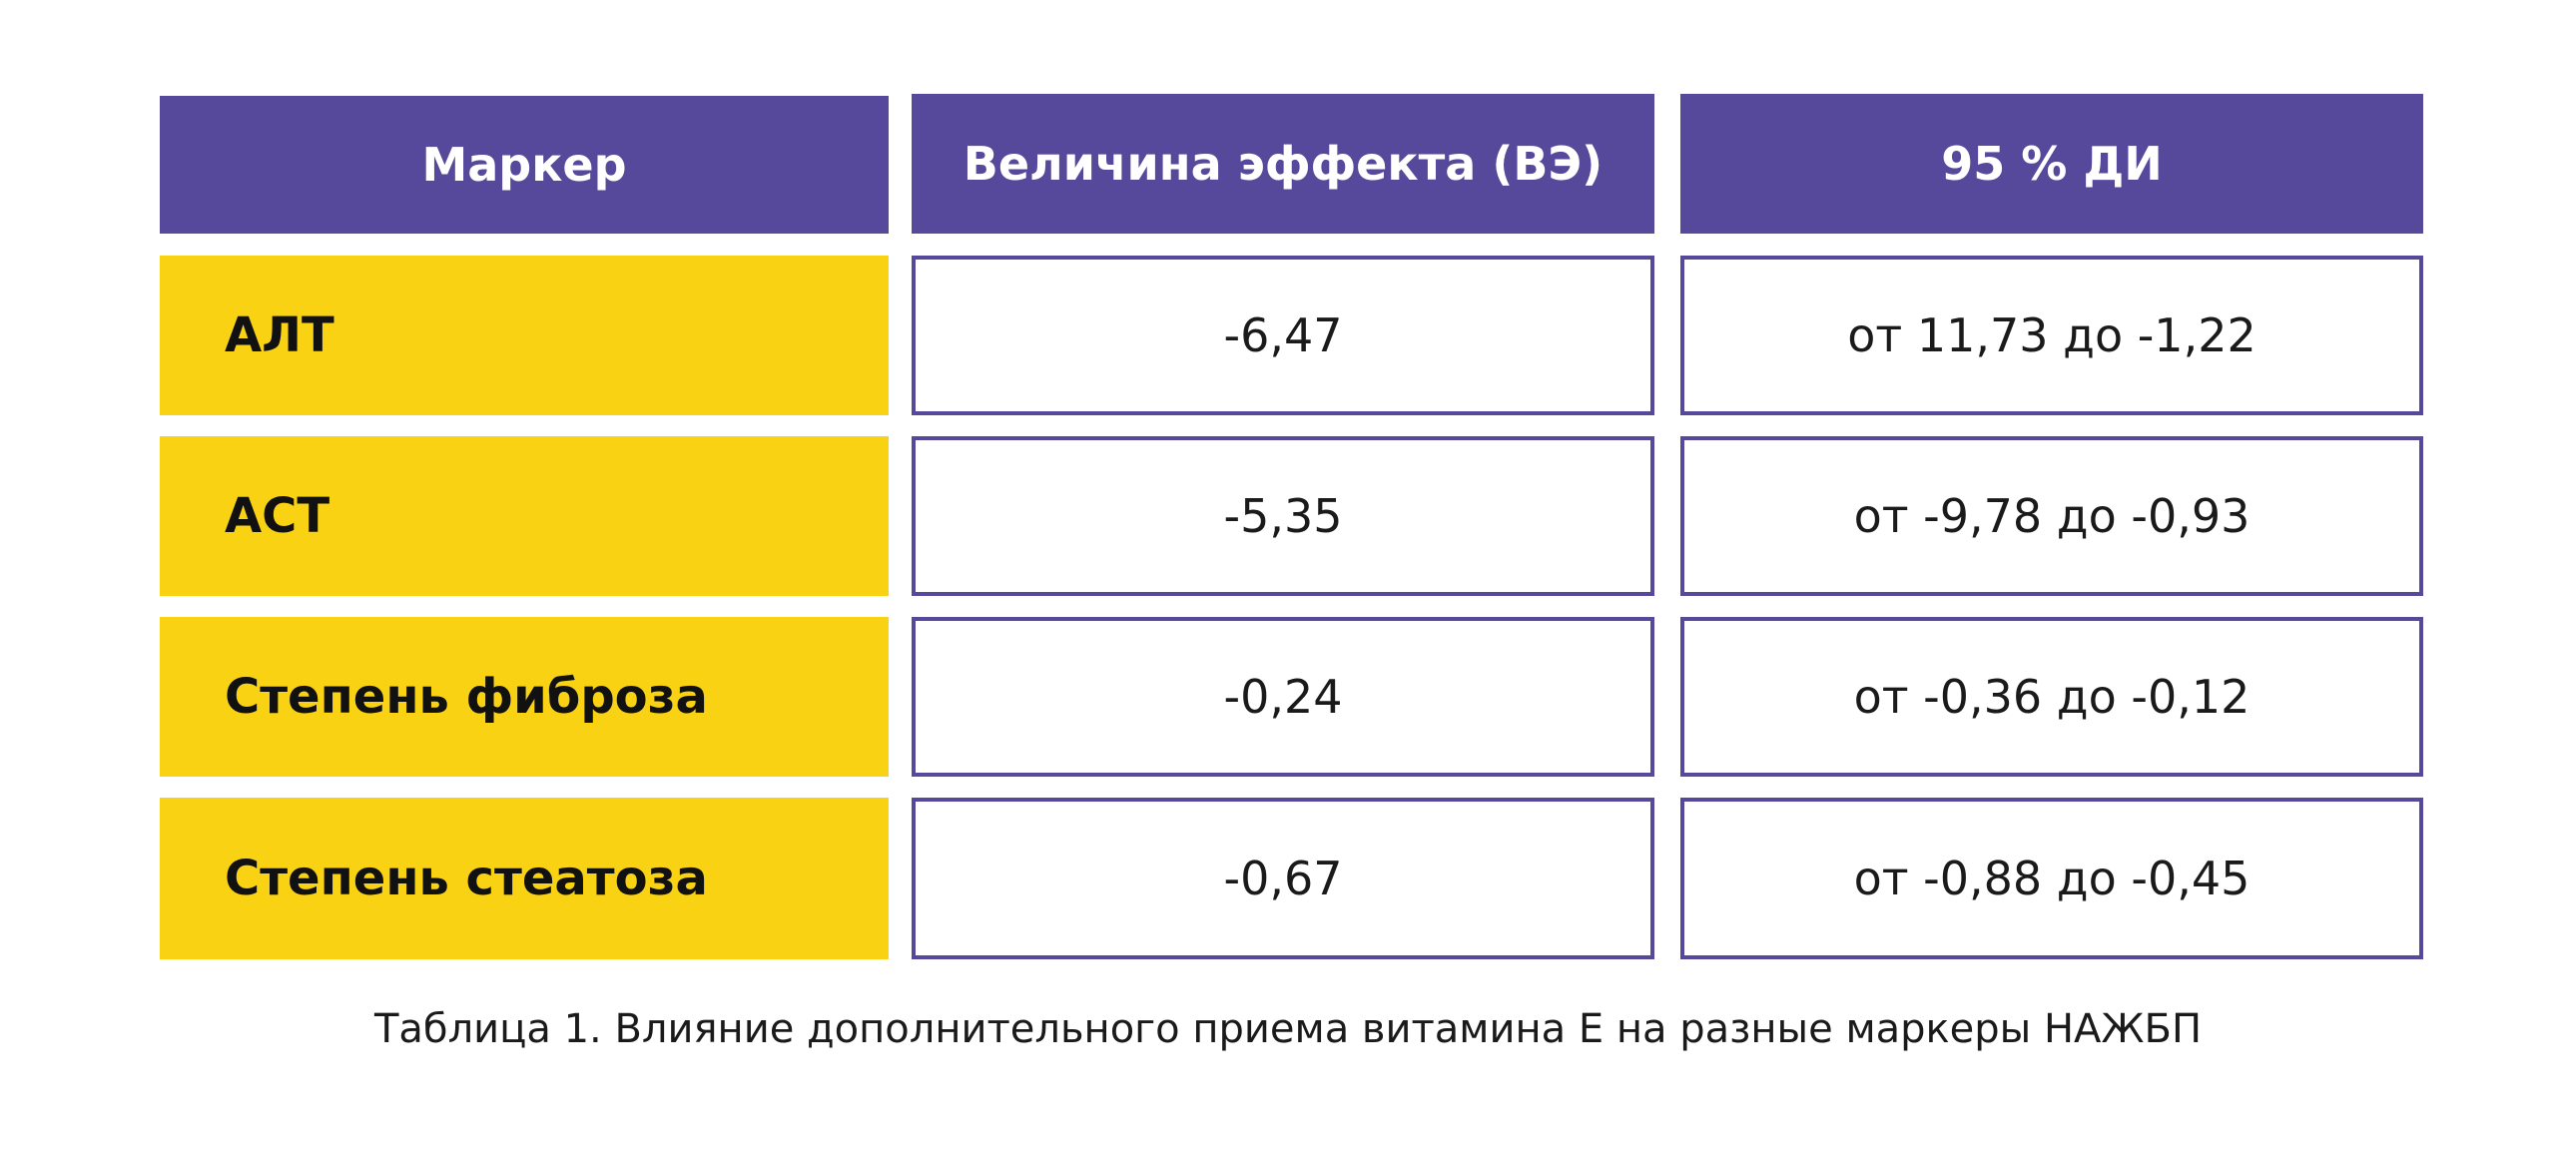  I want to click on effect-value: -0,67, so click(1283, 878).